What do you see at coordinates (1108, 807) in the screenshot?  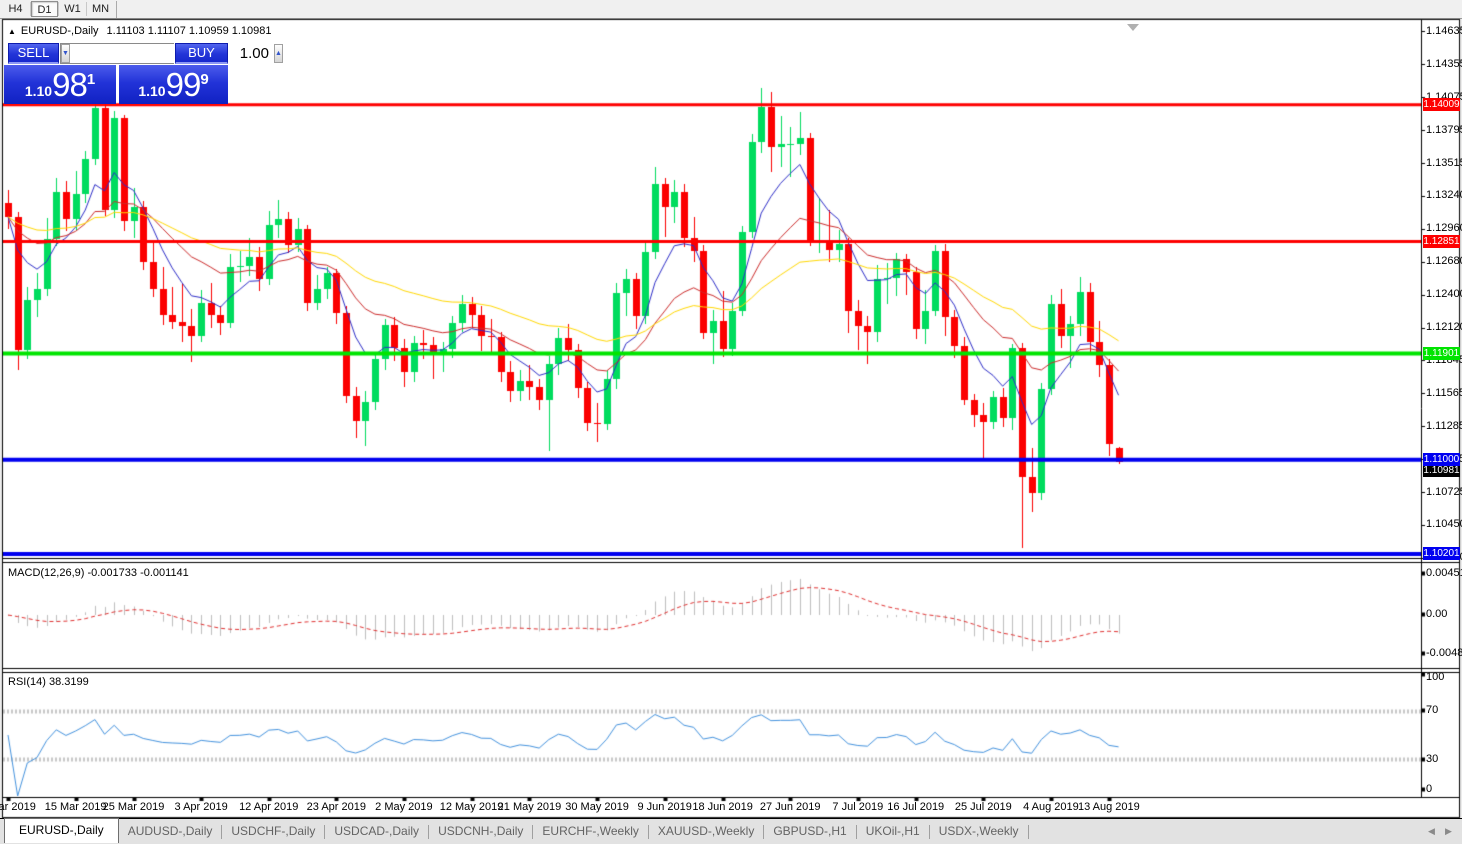 I see `date-axis-label: 13 Aug 2019` at bounding box center [1108, 807].